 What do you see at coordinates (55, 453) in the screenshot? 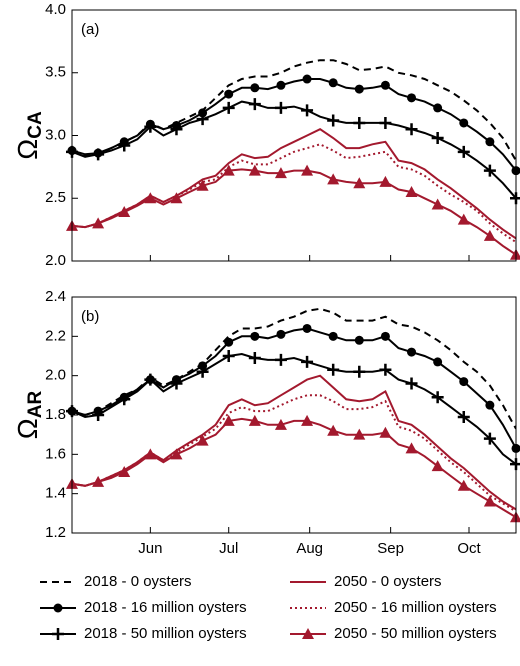
I see `y-tick-label: 1.6` at bounding box center [55, 453].